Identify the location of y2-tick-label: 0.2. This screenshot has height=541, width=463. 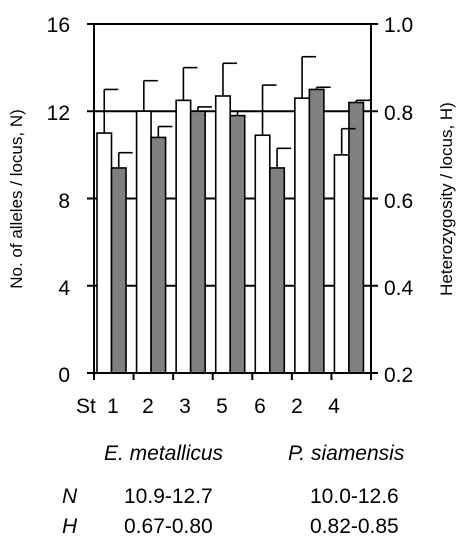
(398, 375).